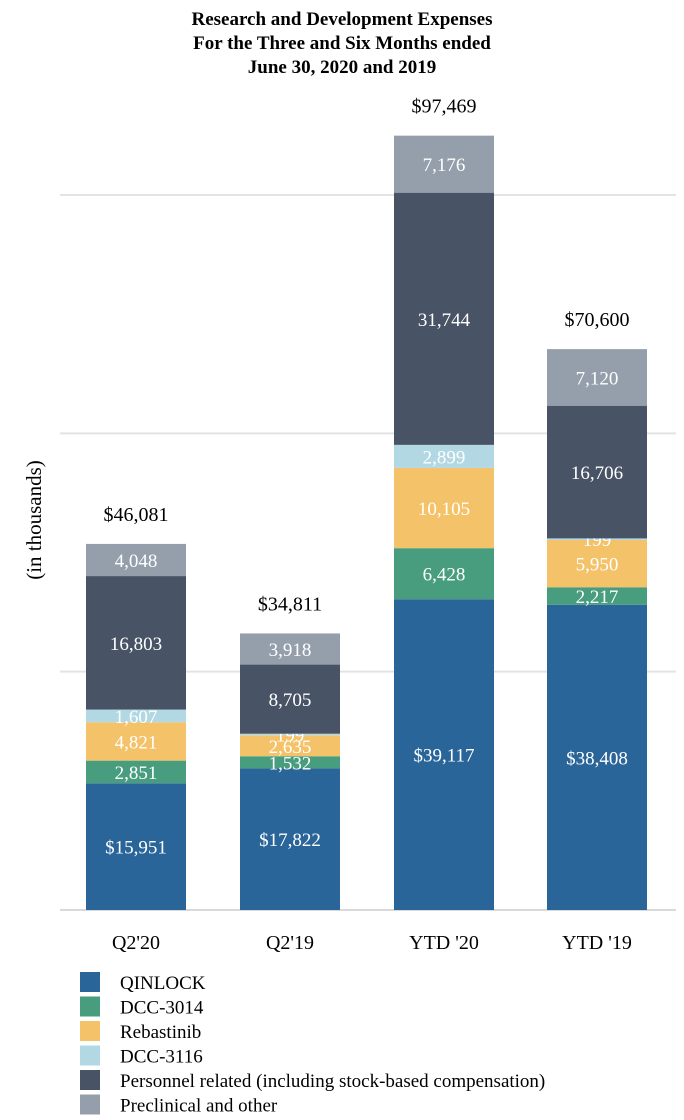 This screenshot has height=1120, width=684. I want to click on legend-item: Rebastinib, so click(140, 1032).